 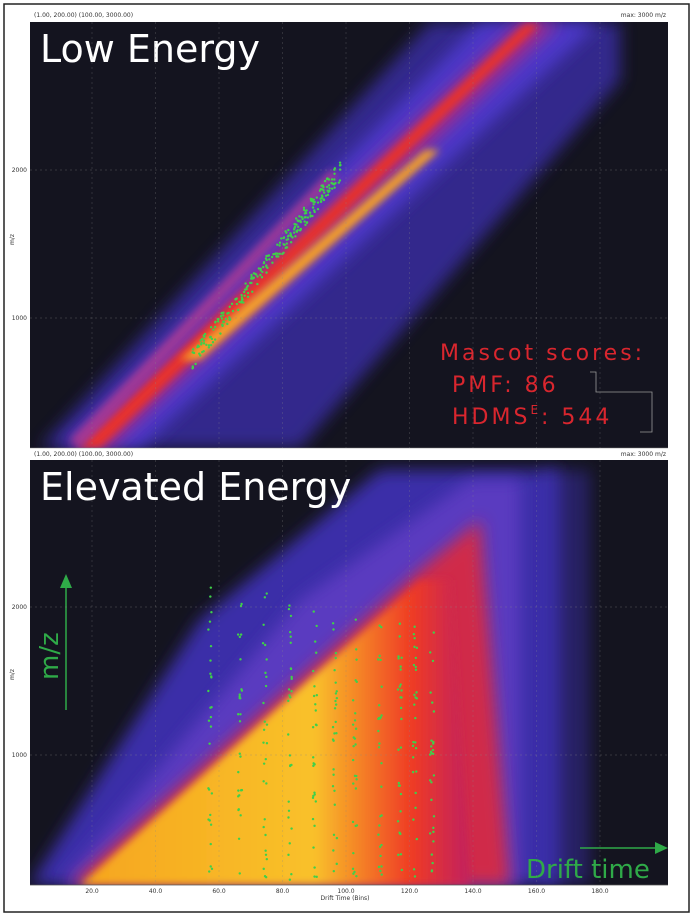 I want to click on x-tick-label: 20.0, so click(x=92, y=891).